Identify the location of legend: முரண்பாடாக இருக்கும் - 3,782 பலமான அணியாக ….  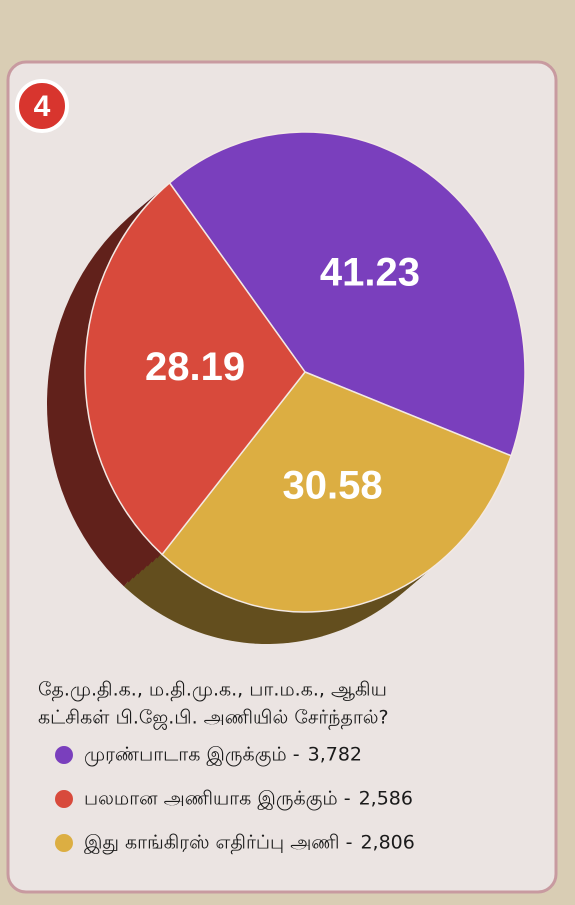
(235, 799).